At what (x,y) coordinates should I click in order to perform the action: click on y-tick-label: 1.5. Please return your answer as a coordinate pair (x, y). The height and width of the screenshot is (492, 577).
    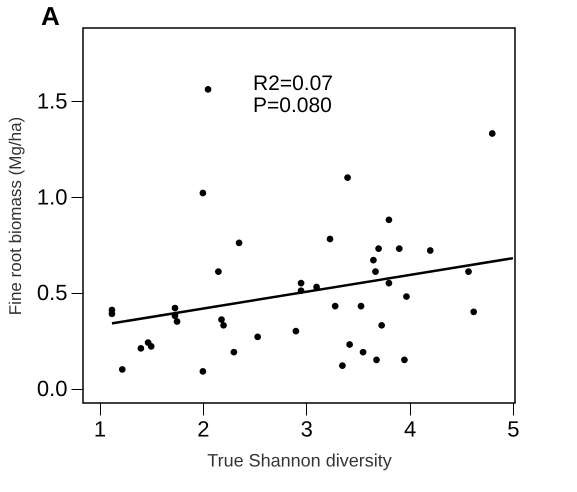
    Looking at the image, I should click on (52, 101).